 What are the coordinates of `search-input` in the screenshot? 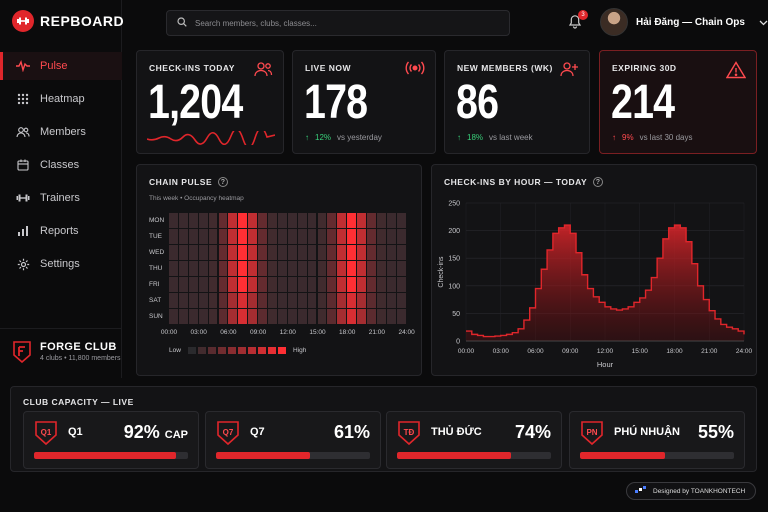 It's located at (345, 23).